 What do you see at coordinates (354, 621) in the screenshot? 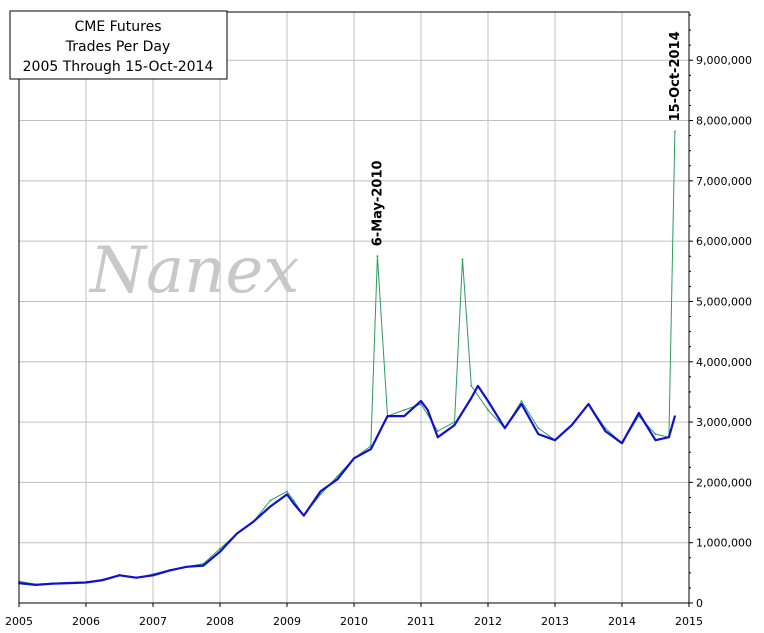
I see `x-tick-label: 2010` at bounding box center [354, 621].